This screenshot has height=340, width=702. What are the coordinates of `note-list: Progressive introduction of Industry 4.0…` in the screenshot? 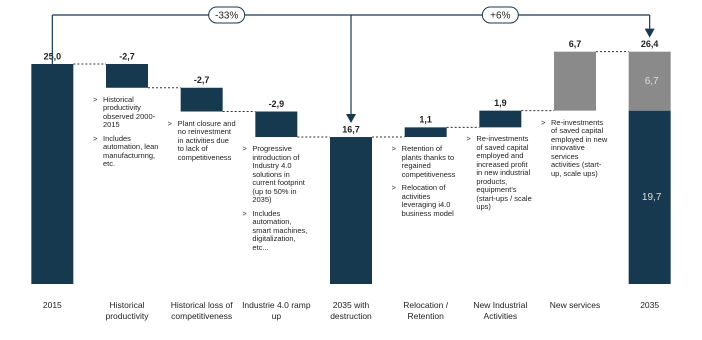 It's located at (276, 200).